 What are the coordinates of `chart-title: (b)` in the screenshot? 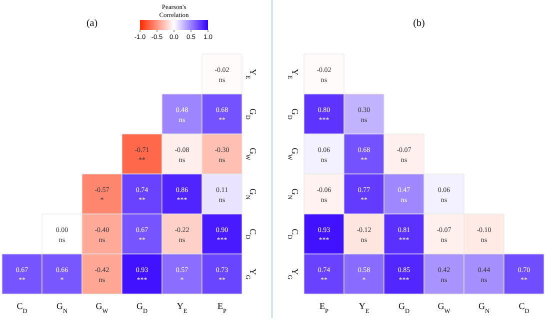 It's located at (419, 23).